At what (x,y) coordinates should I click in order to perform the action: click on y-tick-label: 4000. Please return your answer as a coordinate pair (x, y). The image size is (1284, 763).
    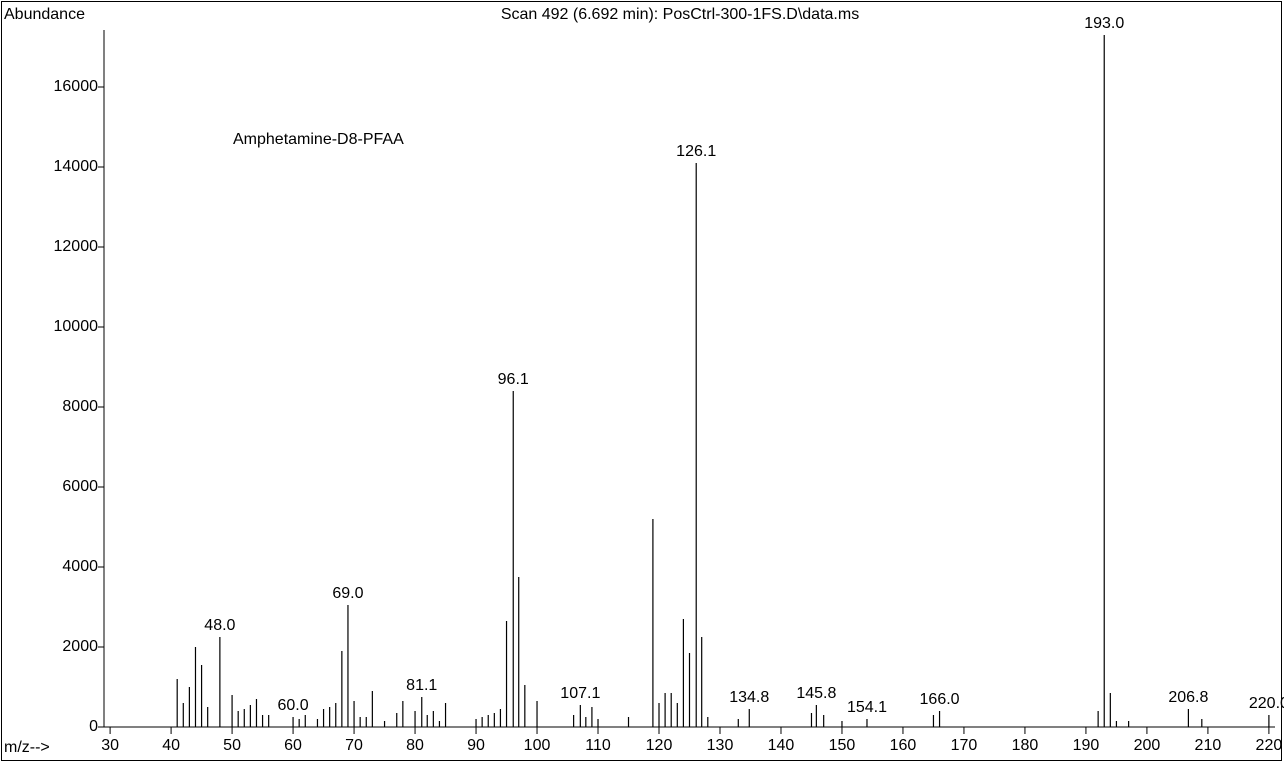
    Looking at the image, I should click on (80, 566).